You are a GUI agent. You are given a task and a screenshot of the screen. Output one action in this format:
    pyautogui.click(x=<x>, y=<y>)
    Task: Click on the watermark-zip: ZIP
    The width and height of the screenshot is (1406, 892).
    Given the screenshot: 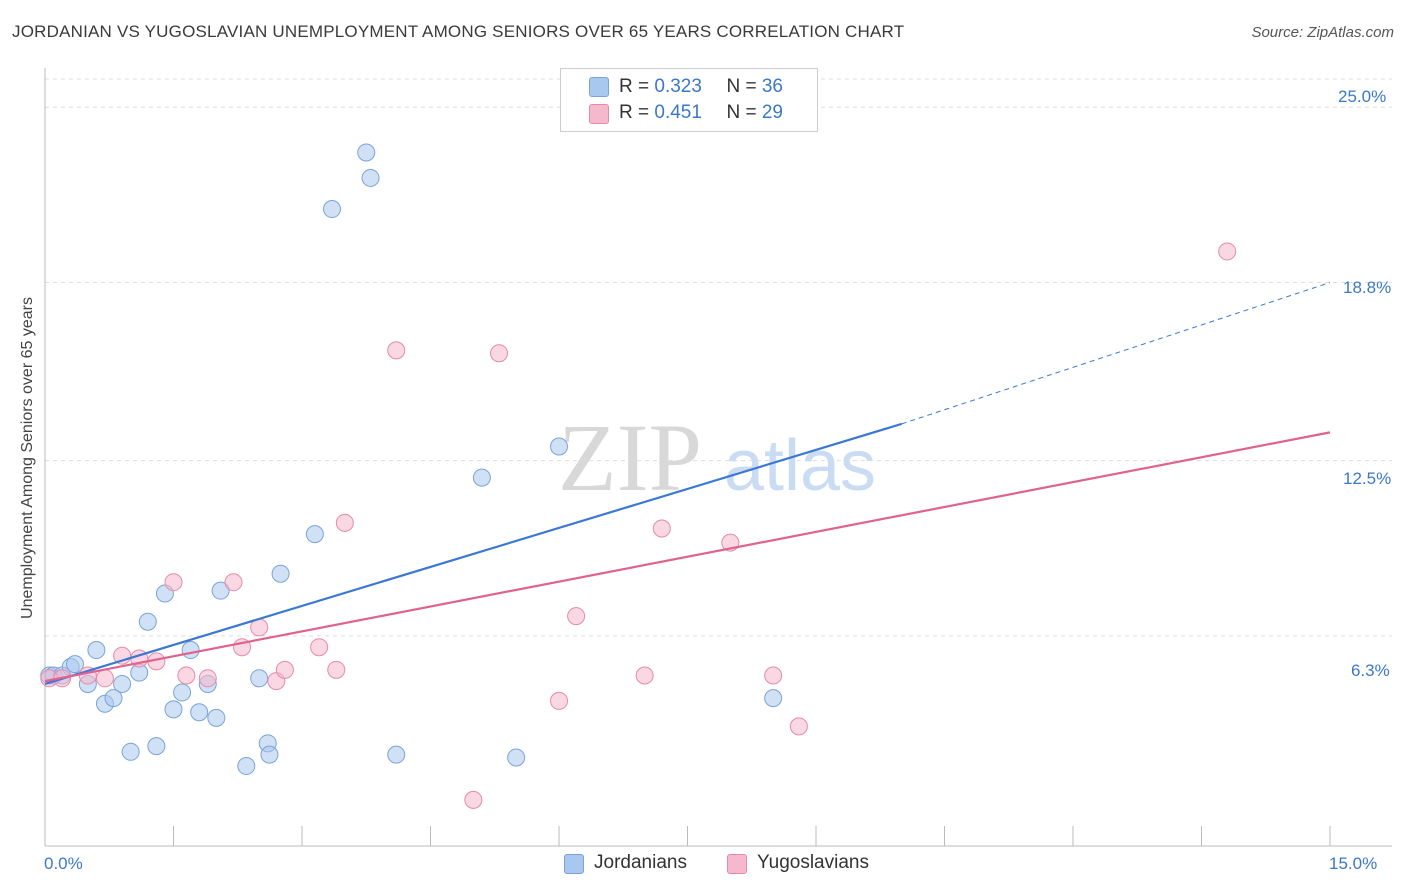 What is the action you would take?
    pyautogui.click(x=630, y=457)
    